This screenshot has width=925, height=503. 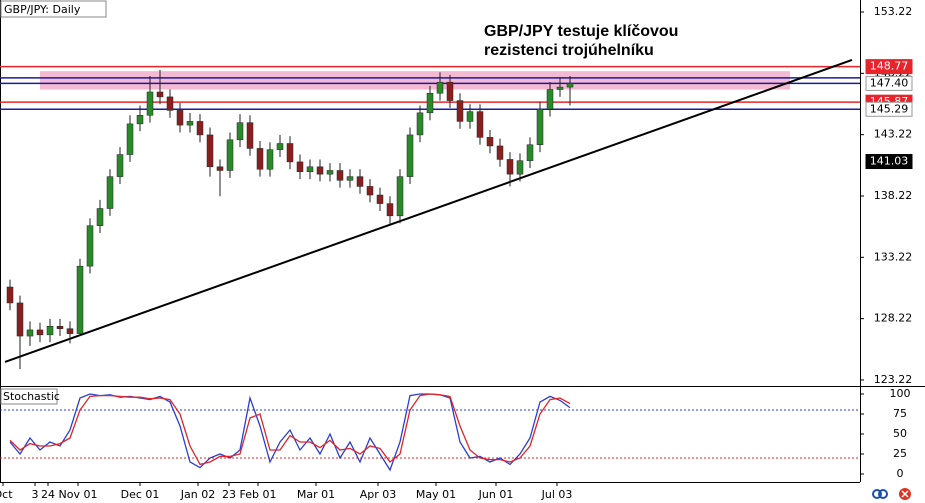 I want to click on x-tick-label: Nov 01, so click(x=78, y=494).